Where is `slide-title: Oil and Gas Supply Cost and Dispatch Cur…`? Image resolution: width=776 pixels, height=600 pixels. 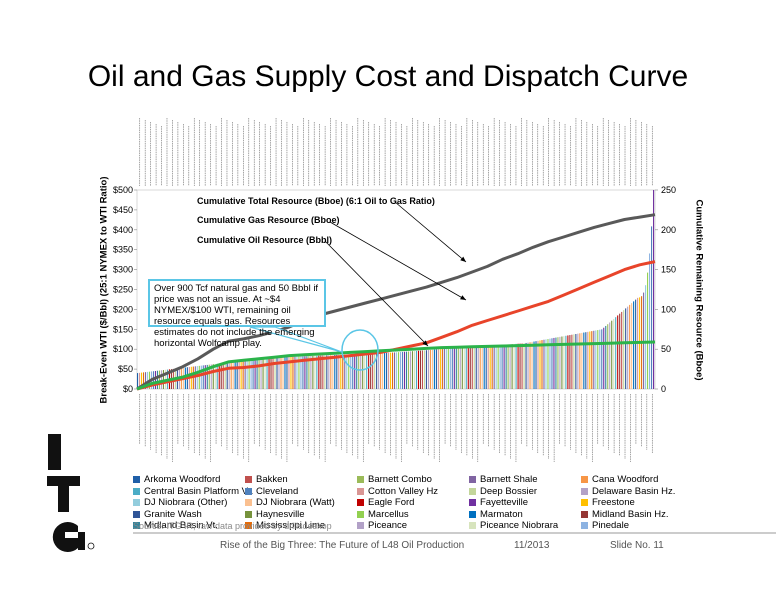 slide-title: Oil and Gas Supply Cost and Dispatch Cur… is located at coordinates (388, 76).